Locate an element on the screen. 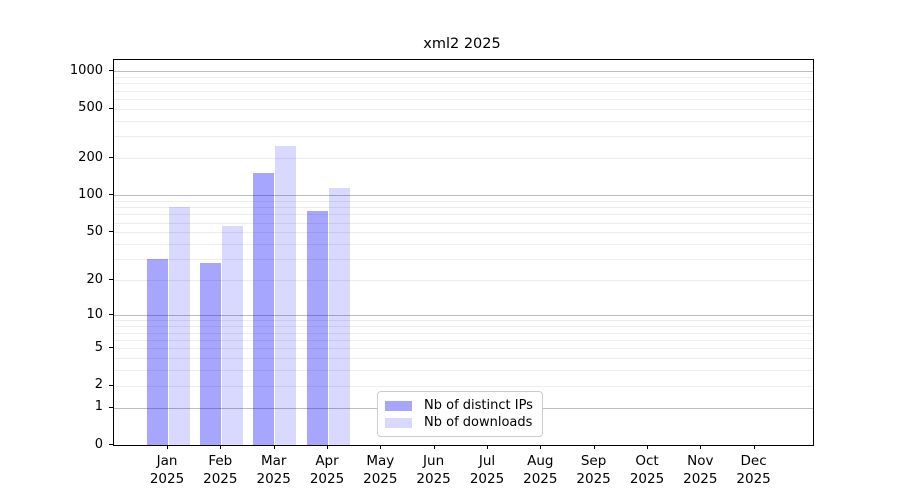 The width and height of the screenshot is (900, 500). x-tick-month: May is located at coordinates (380, 461).